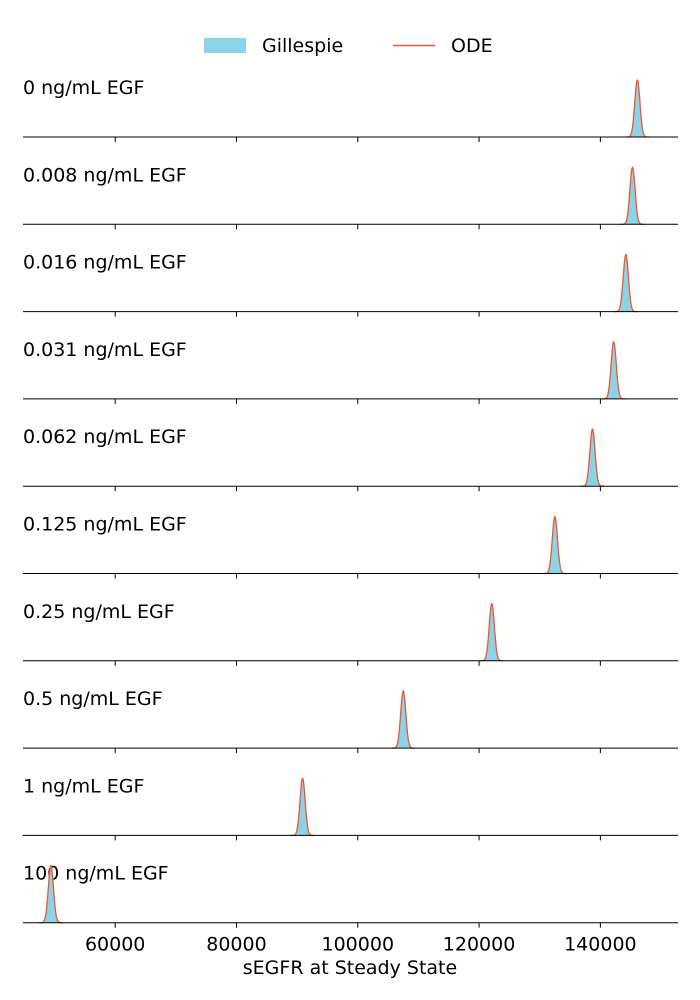 Image resolution: width=700 pixels, height=1000 pixels. I want to click on panel-label: 1 ng/mL EGF, so click(83, 786).